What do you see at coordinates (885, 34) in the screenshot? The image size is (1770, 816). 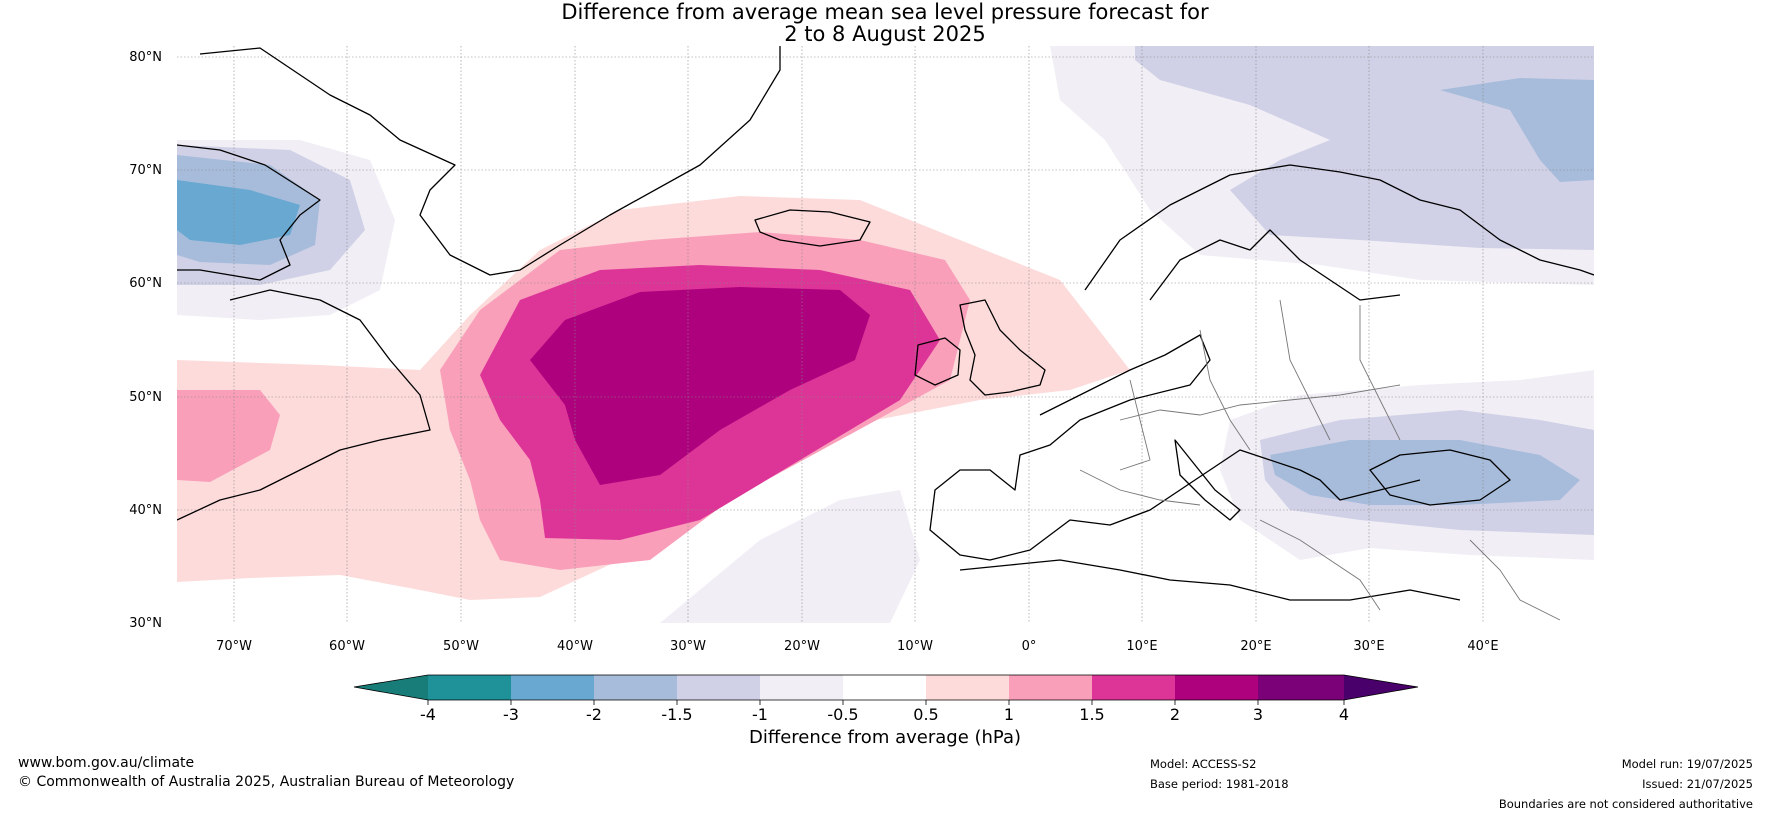 I see `map-title-line2: 2 to 8 August 2025` at bounding box center [885, 34].